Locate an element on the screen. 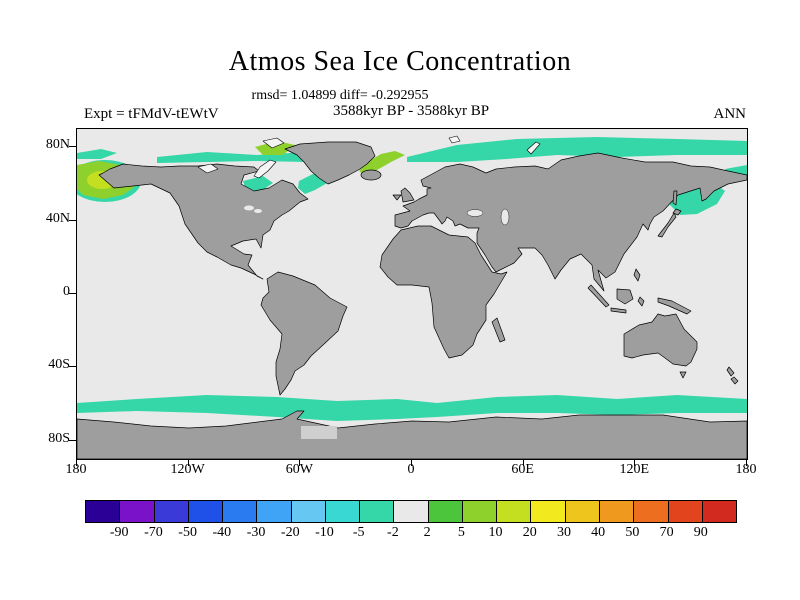 This screenshot has width=800, height=600. island-hokkaido is located at coordinates (677, 212).